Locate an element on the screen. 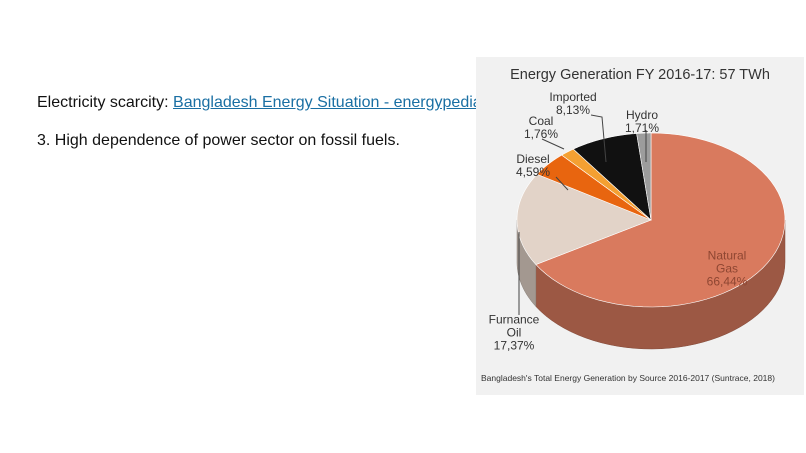  category-label: Diesel is located at coordinates (533, 159).